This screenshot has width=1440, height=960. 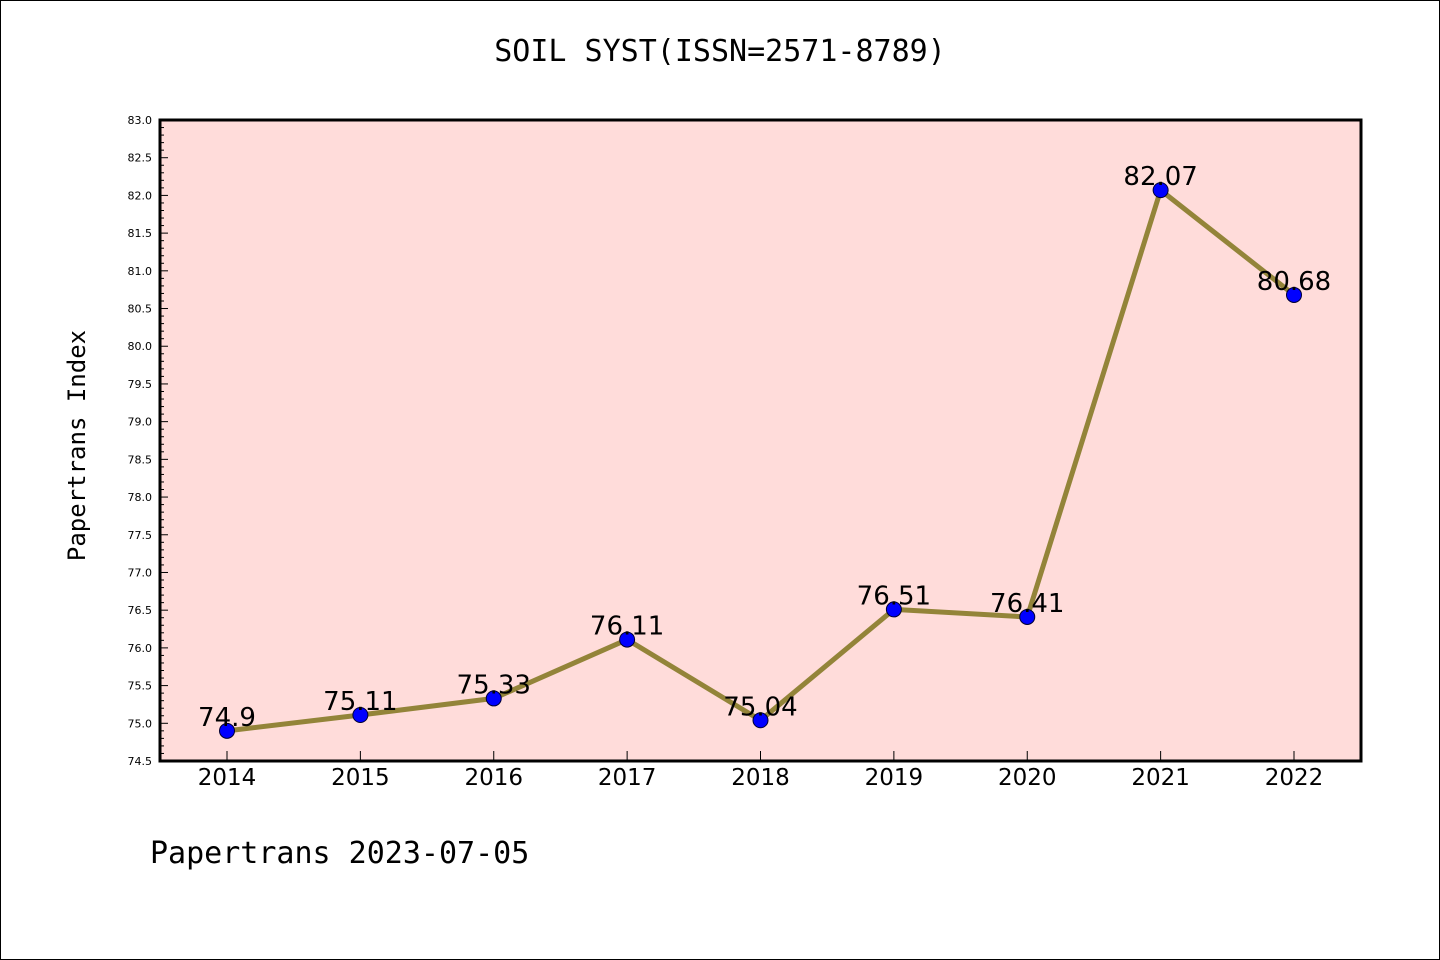 I want to click on data-label: 76.11, so click(x=627, y=627).